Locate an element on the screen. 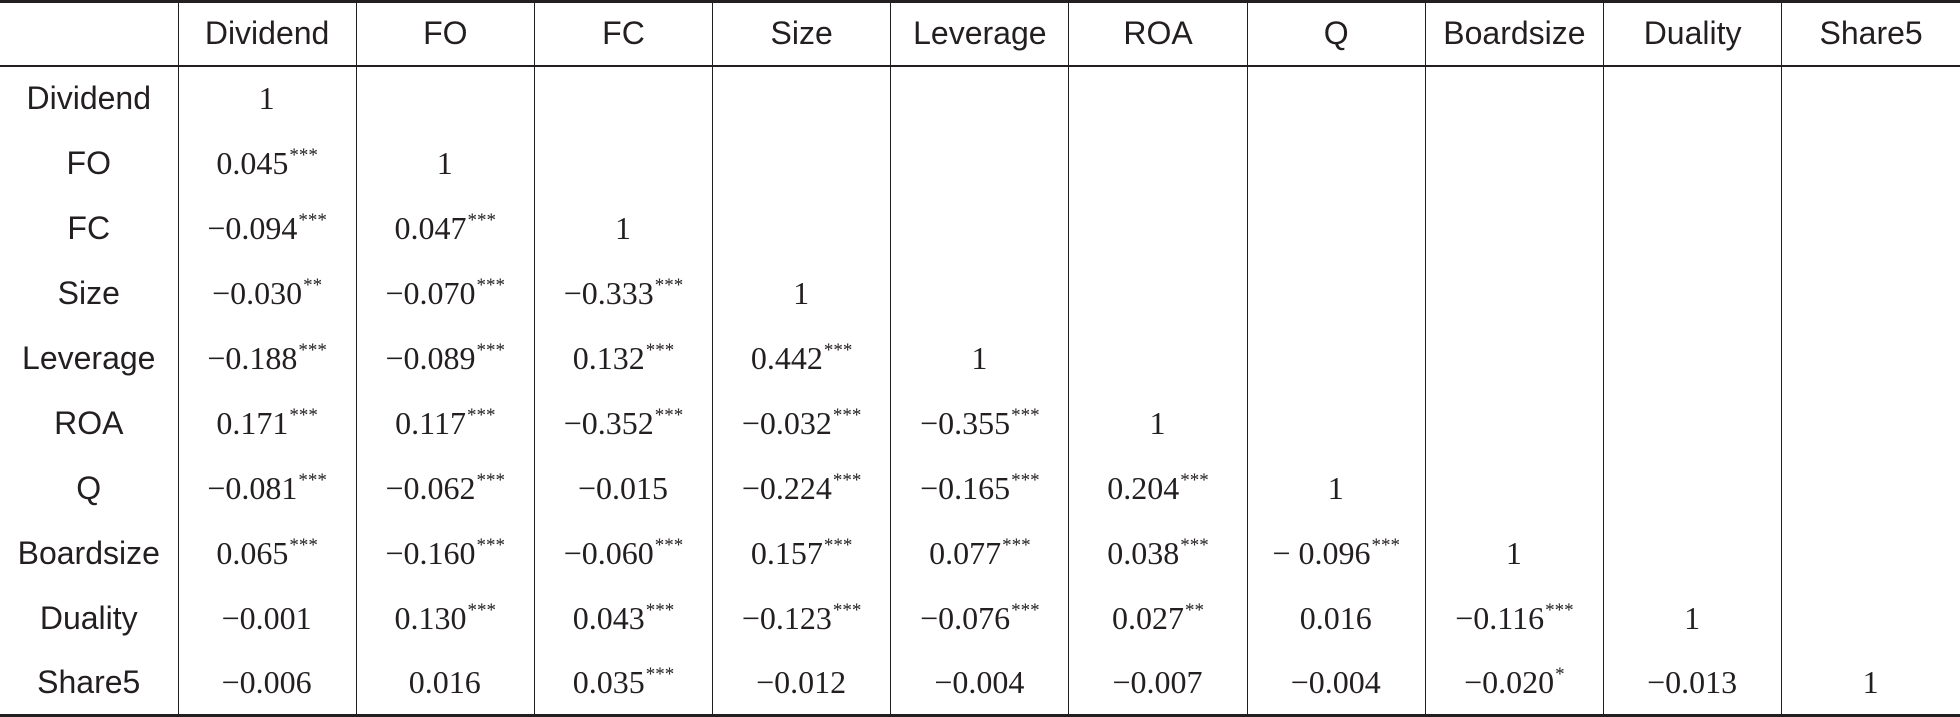  table-cell: −0.004 is located at coordinates (979, 683).